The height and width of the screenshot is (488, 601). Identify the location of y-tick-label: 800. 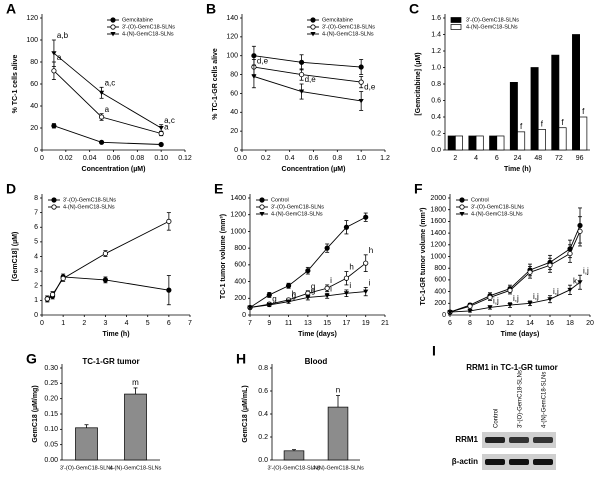
(240, 248).